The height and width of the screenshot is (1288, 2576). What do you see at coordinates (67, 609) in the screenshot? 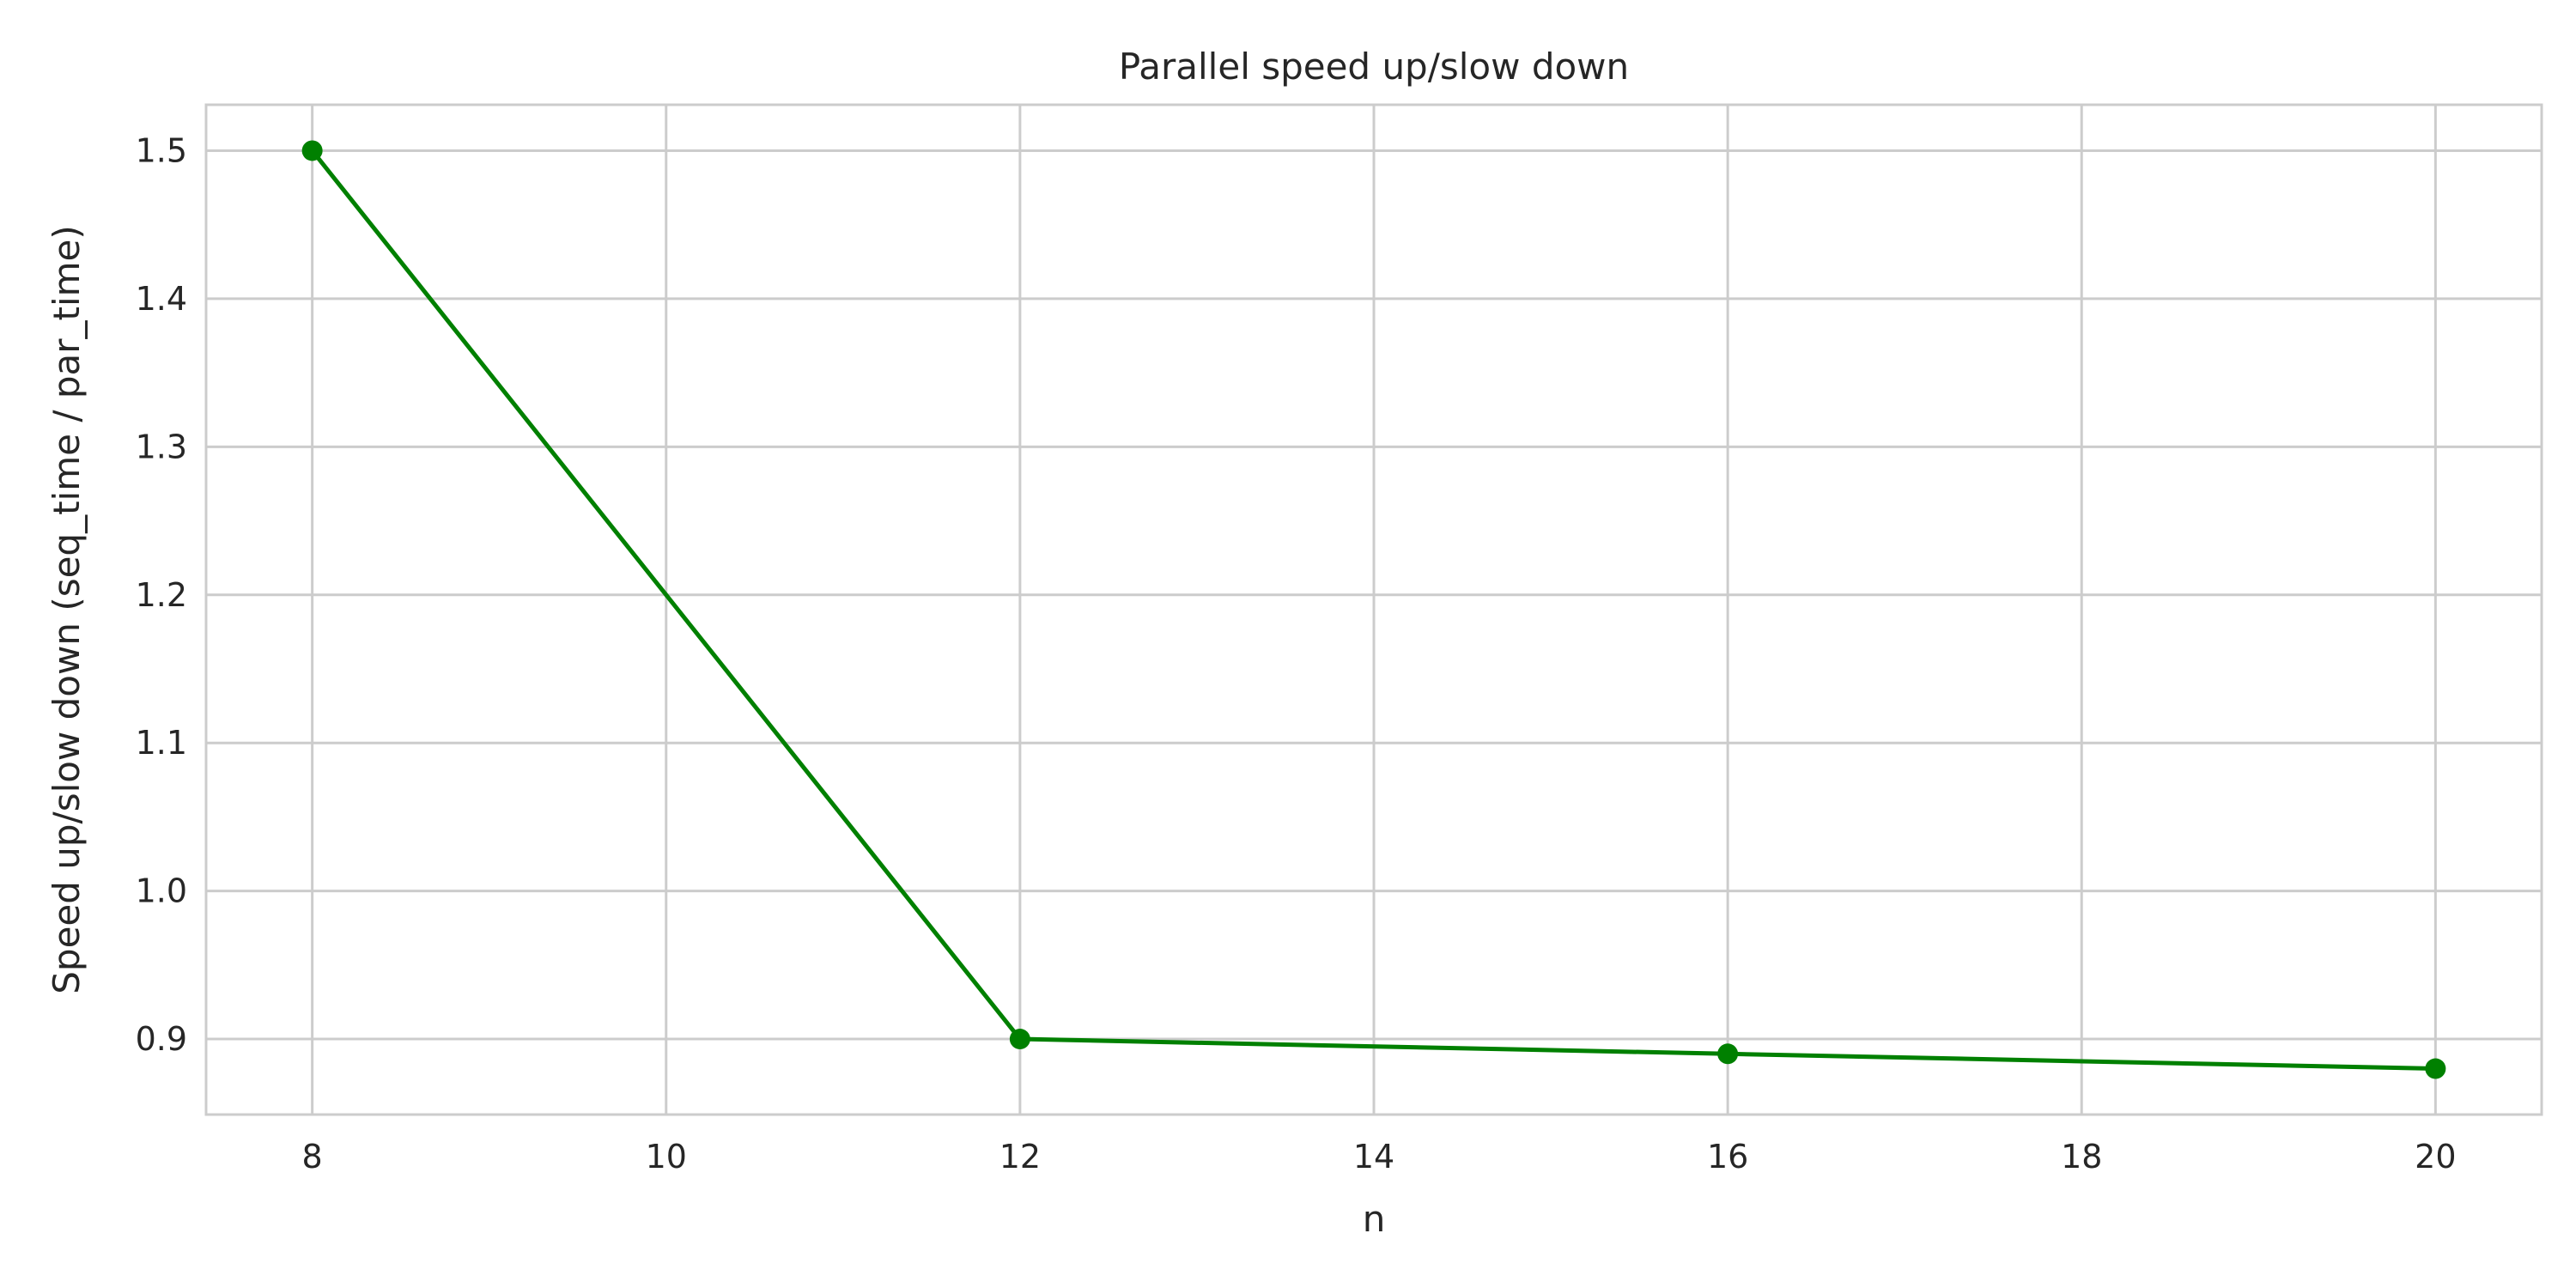
I see `y-axis-label: Speed up/slow down (seq_time / par_time)` at bounding box center [67, 609].